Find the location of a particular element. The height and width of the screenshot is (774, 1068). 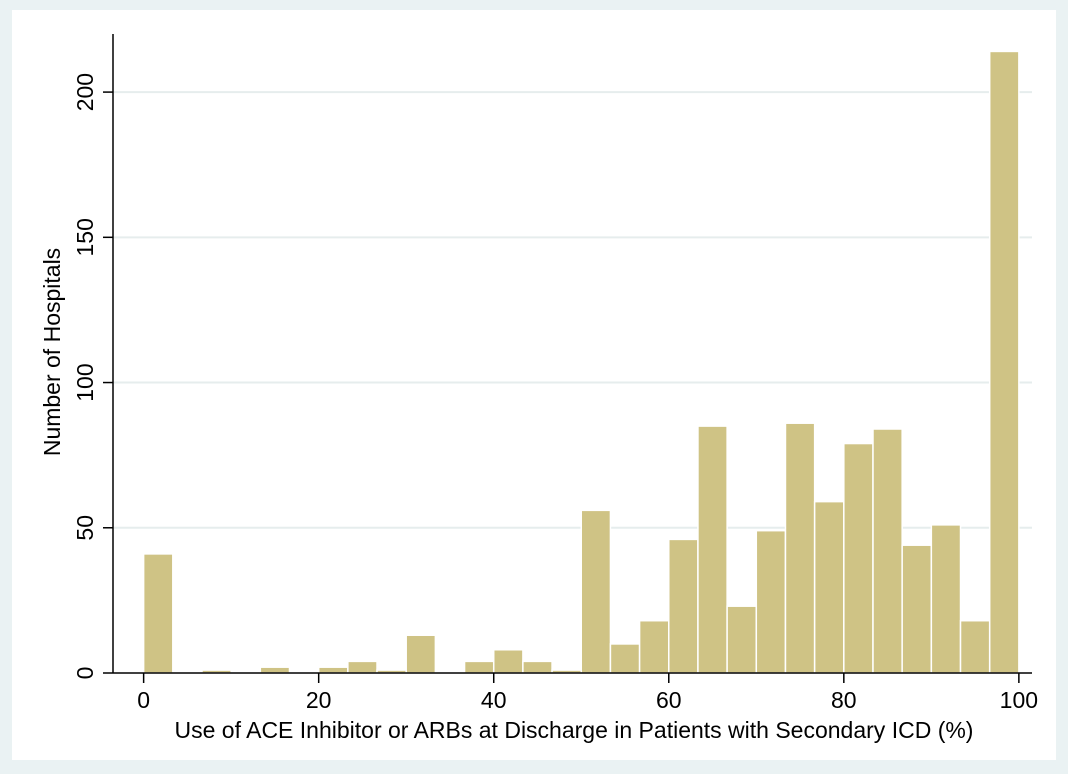

x-tick-label: 60 is located at coordinates (669, 700).